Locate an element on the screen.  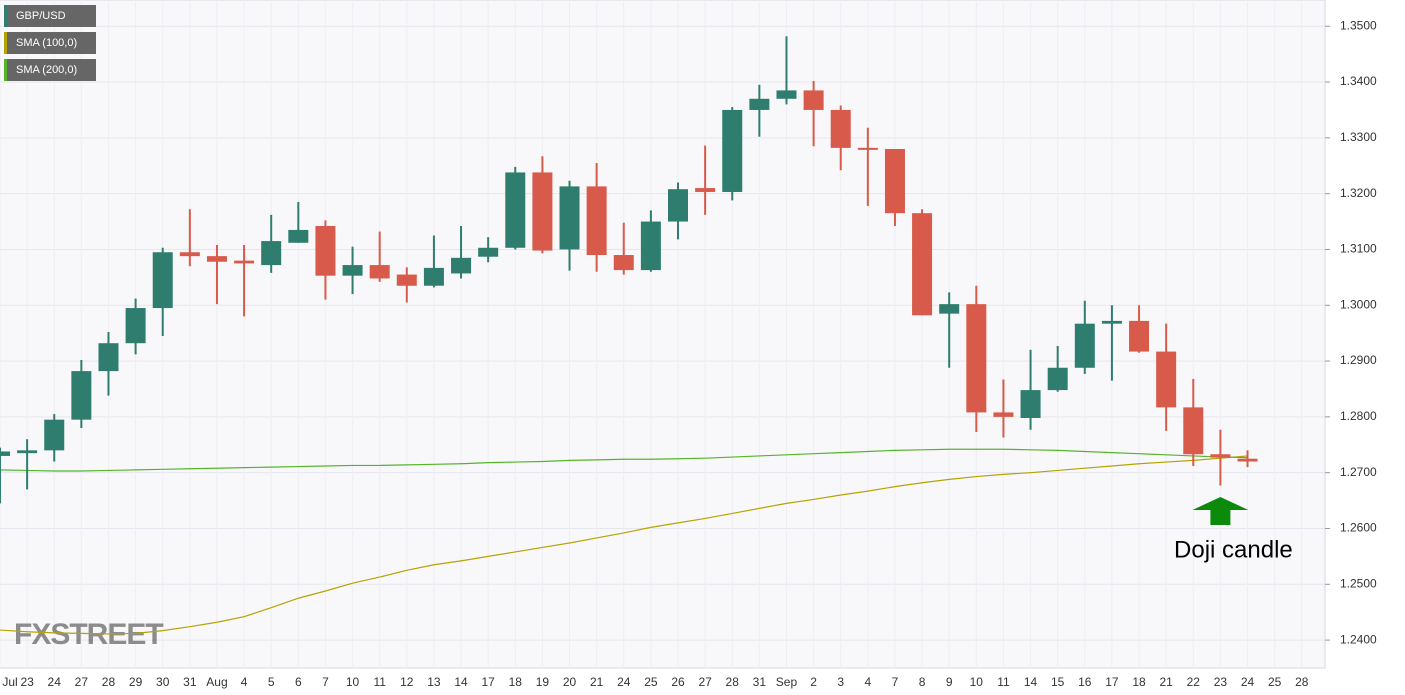
legend-item: SMA (100,0) is located at coordinates (50, 43).